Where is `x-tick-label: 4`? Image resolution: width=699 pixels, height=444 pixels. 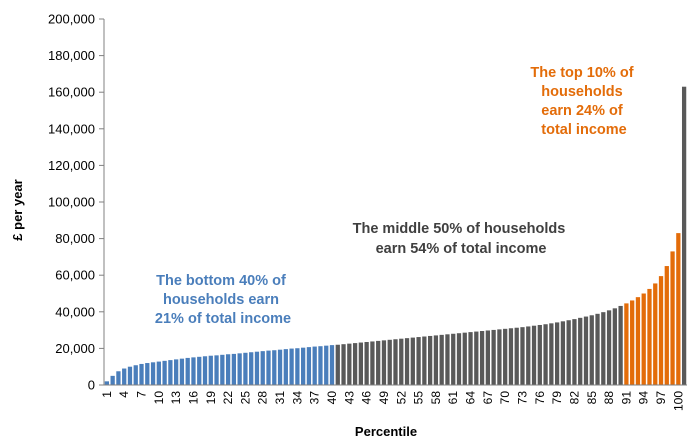 x-tick-label: 4 is located at coordinates (124, 394).